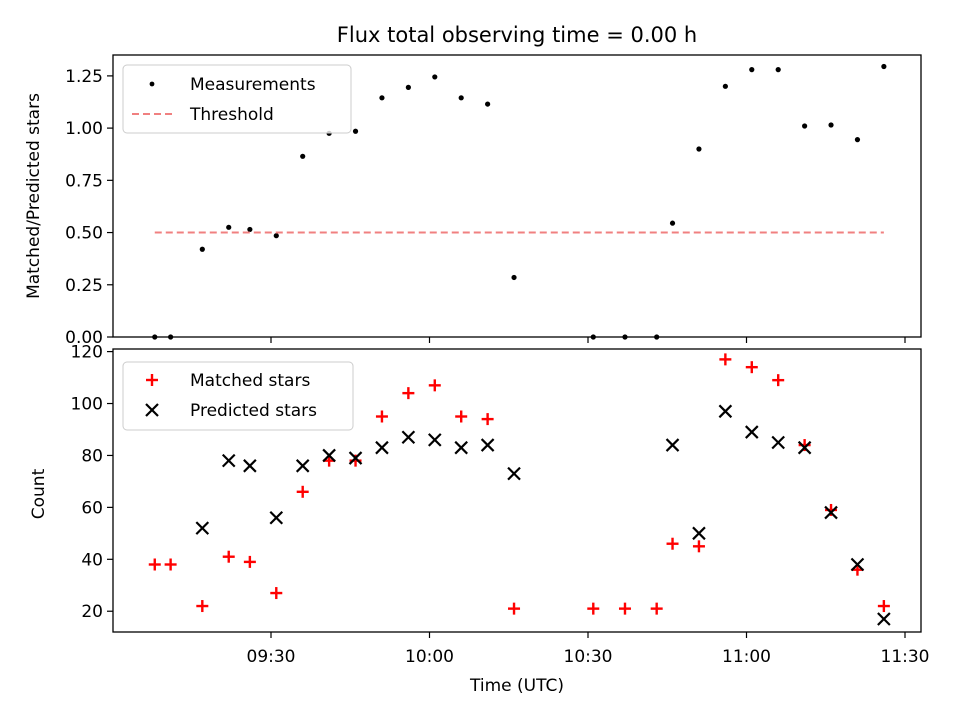  I want to click on legend-matched-label: Matched stars, so click(250, 381).